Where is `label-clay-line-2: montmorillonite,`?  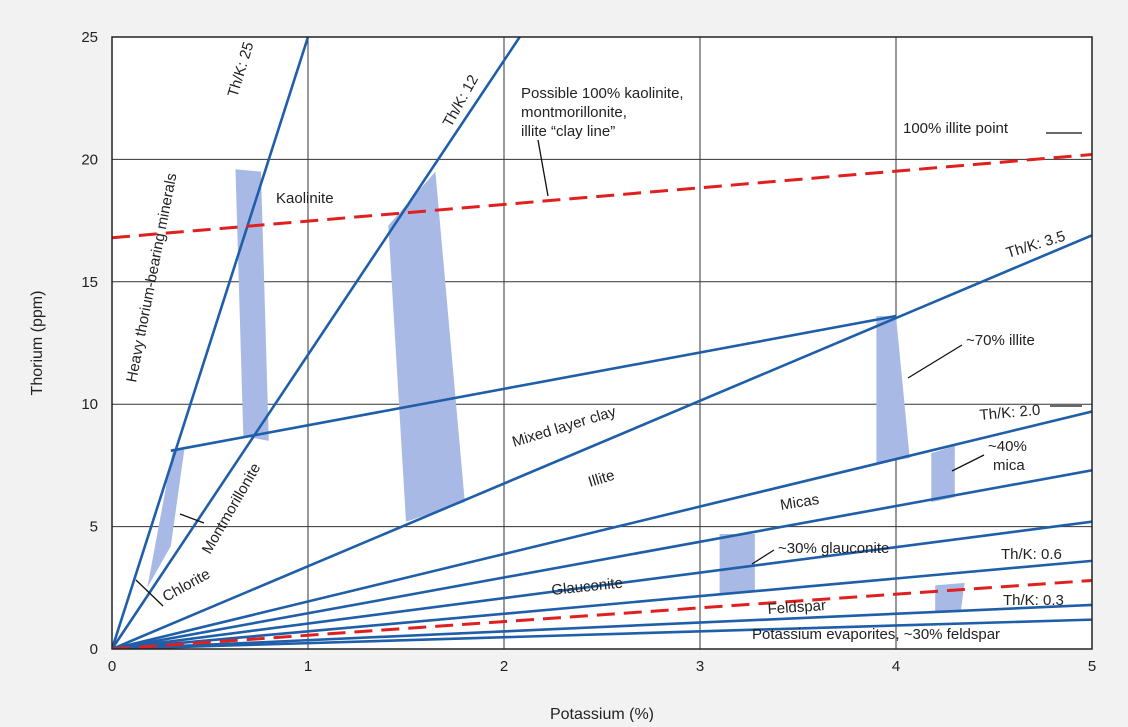
label-clay-line-2: montmorillonite, is located at coordinates (574, 112).